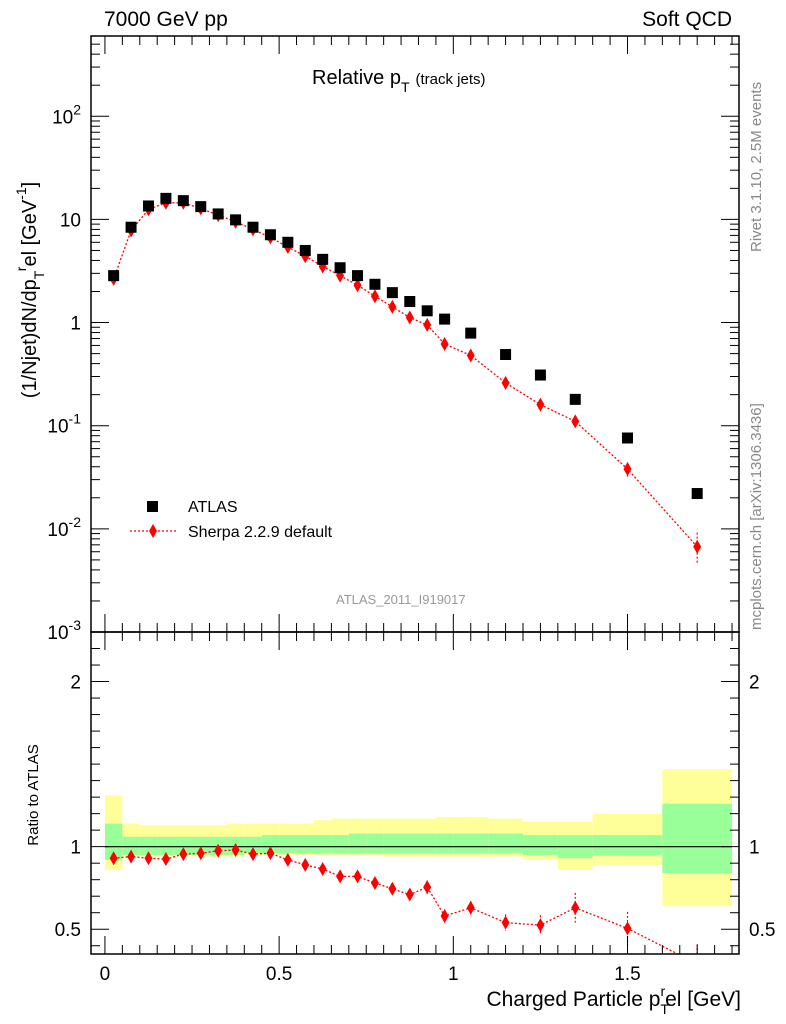 The width and height of the screenshot is (786, 1024). Describe the element at coordinates (64, 527) in the screenshot. I see `y-tick-label: 10⁻²` at that location.